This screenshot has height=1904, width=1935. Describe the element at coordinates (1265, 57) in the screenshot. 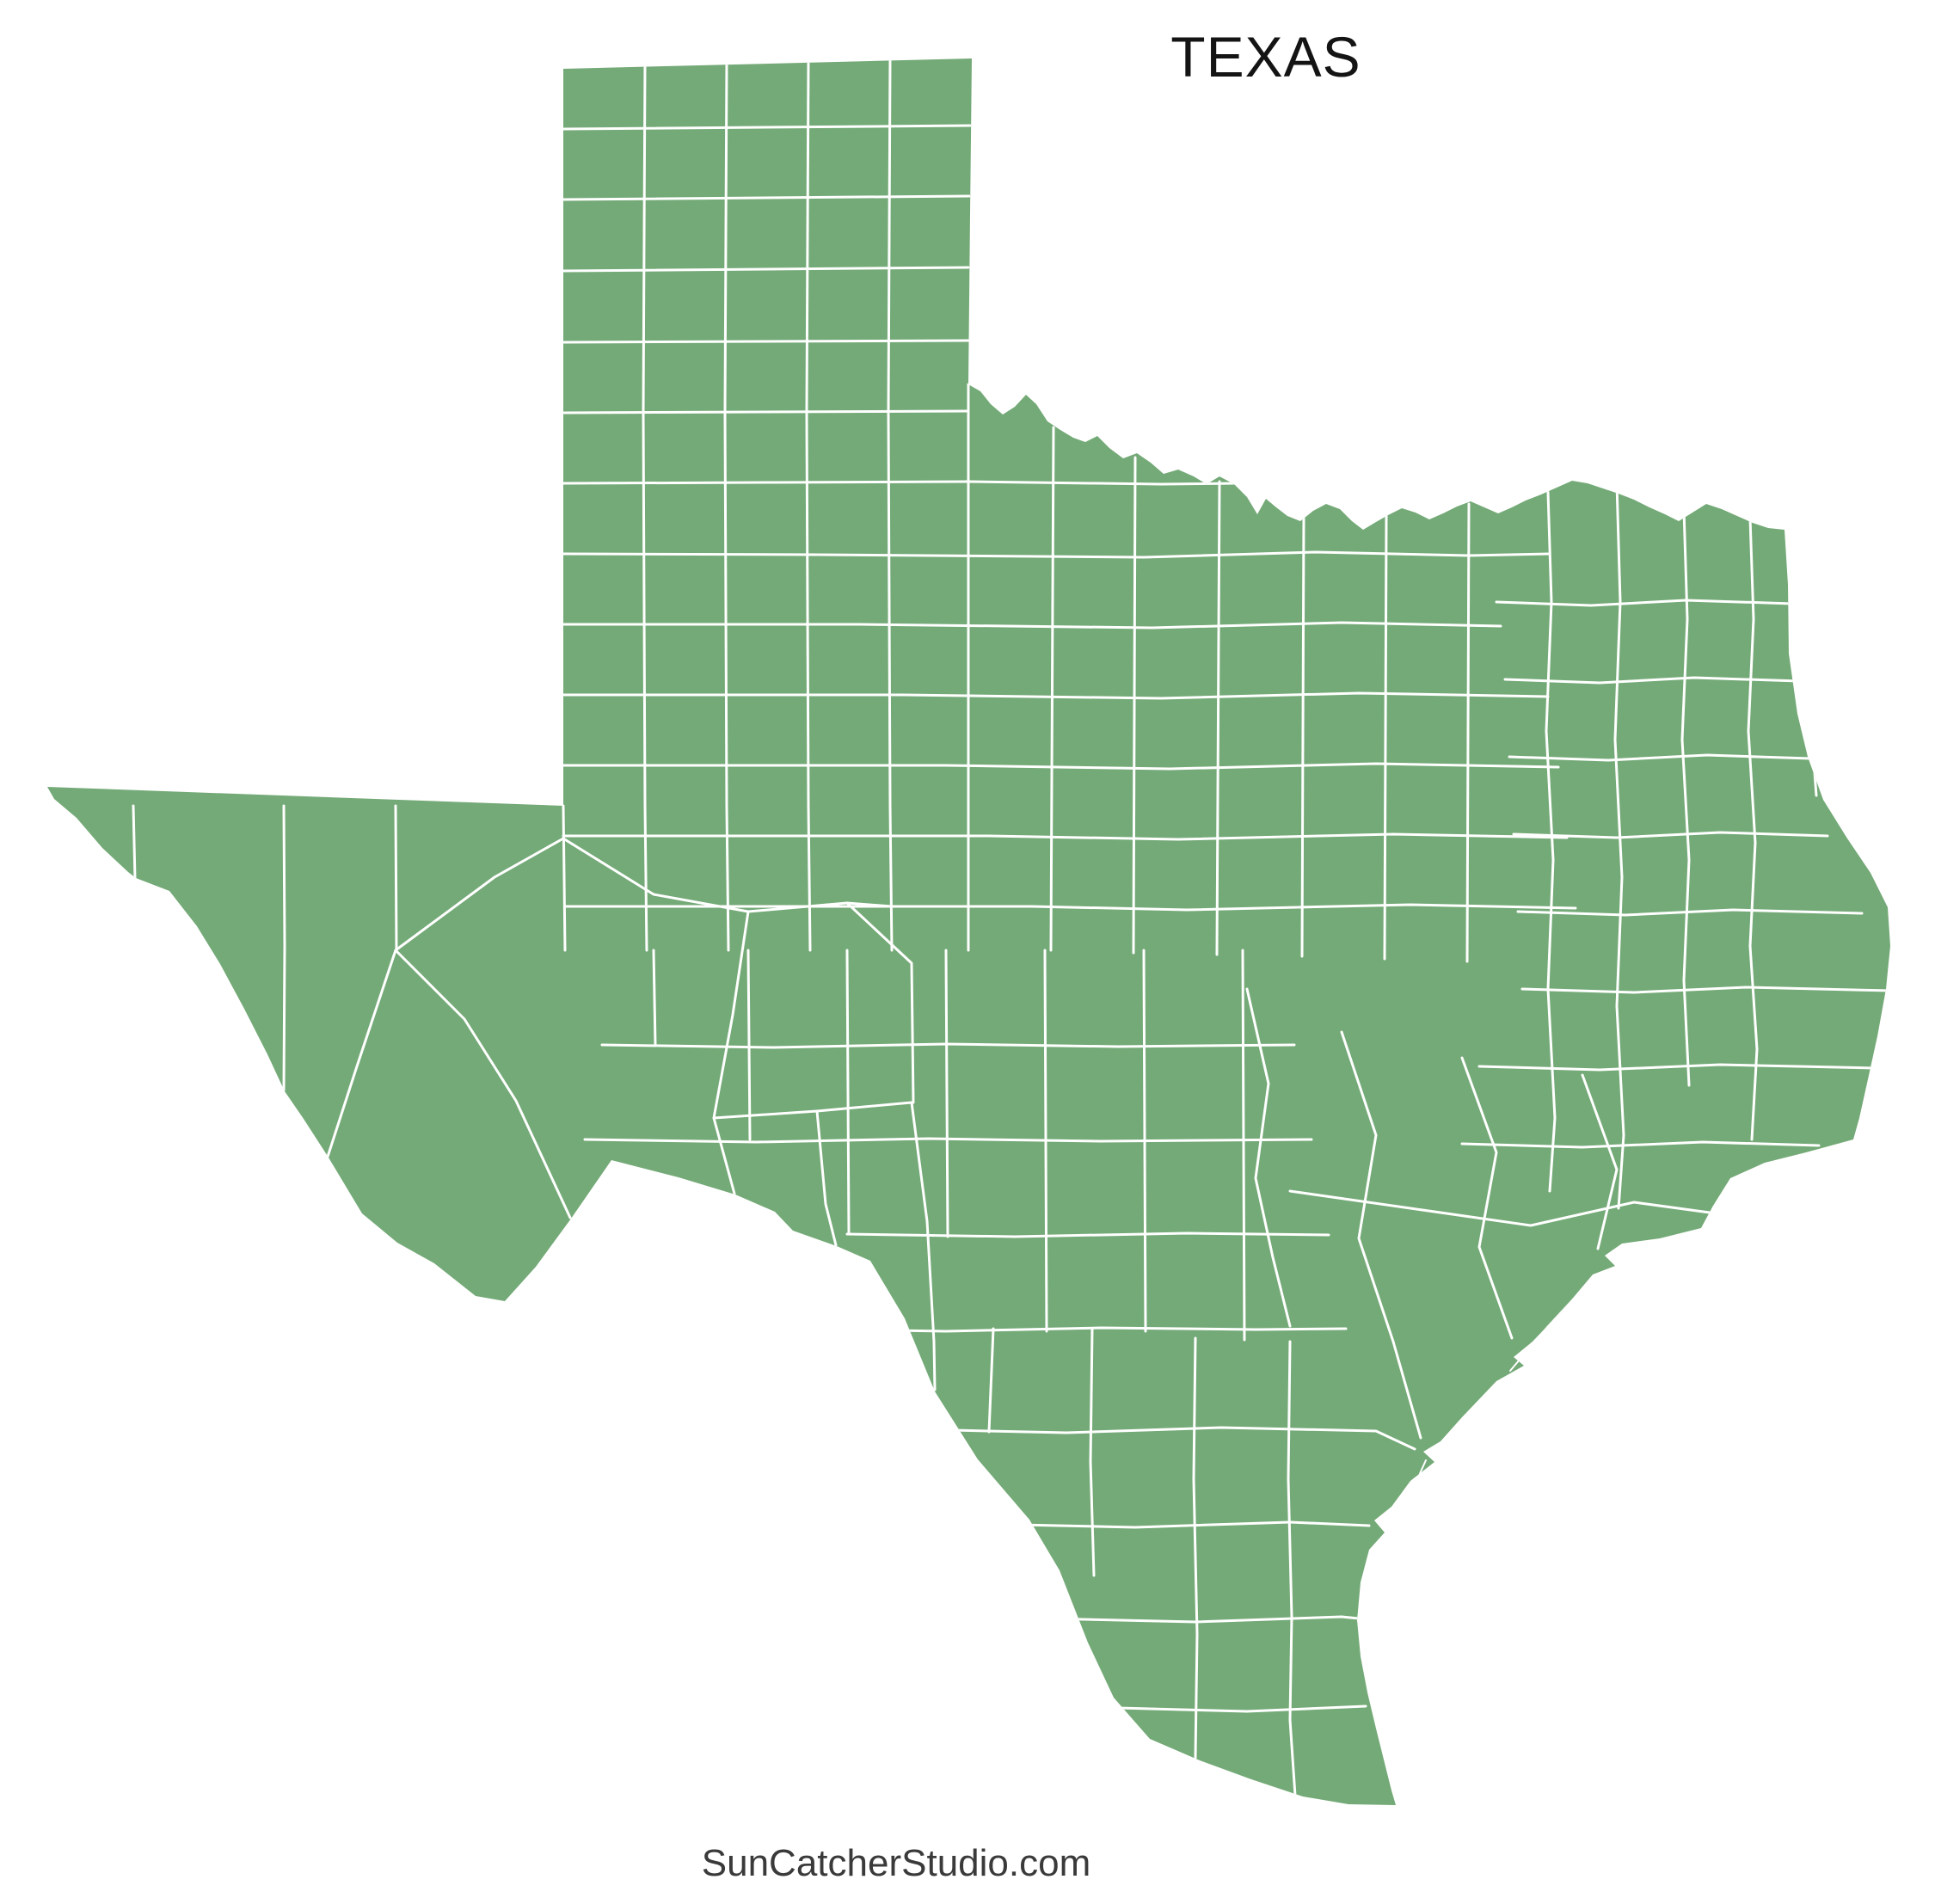

I see `page-title: TEXAS` at that location.